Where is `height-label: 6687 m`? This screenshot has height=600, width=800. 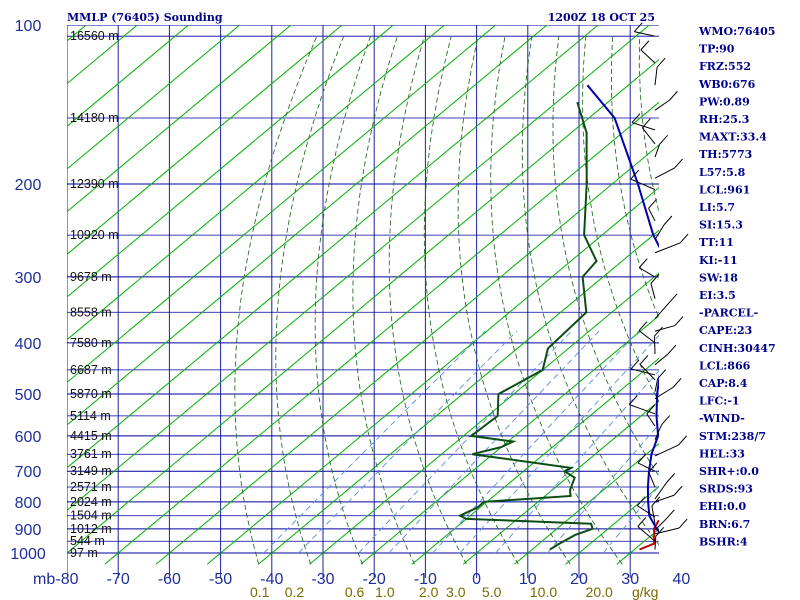 height-label: 6687 m is located at coordinates (91, 370).